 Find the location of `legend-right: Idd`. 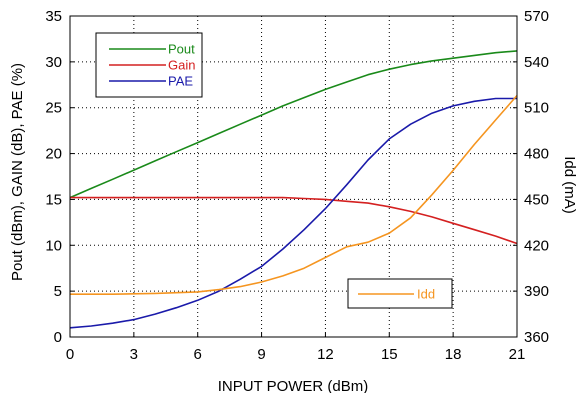

legend-right: Idd is located at coordinates (400, 293).